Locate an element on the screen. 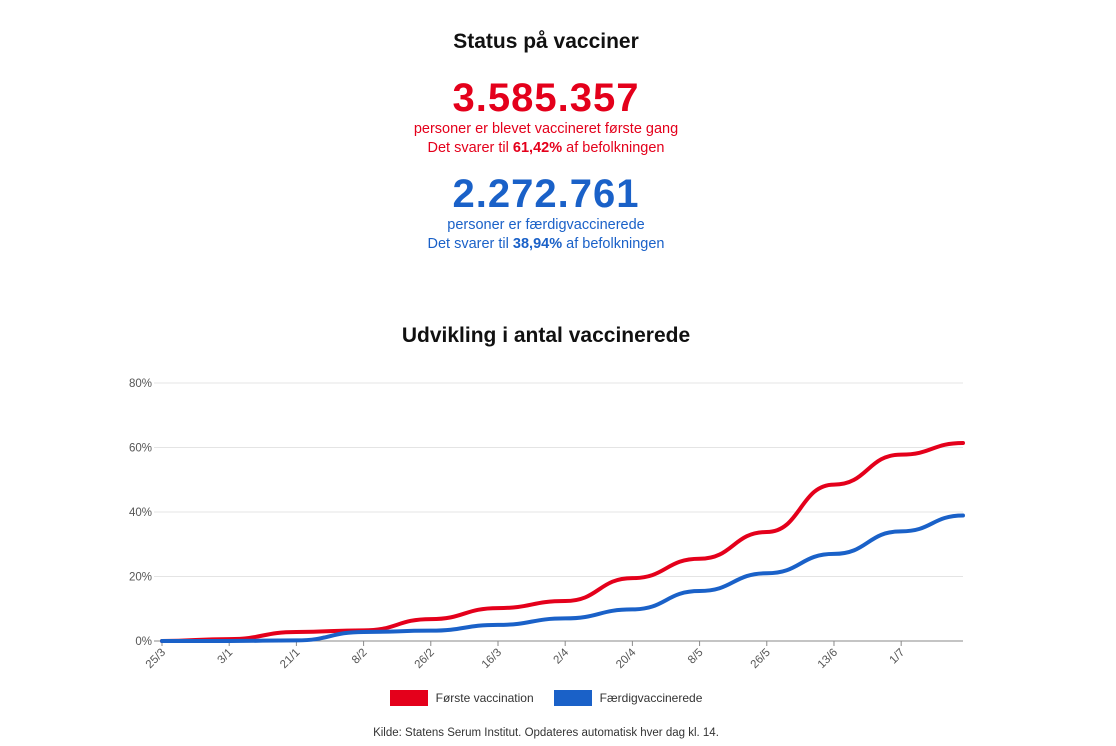 The height and width of the screenshot is (746, 1116). first-share-prefix: Det svarer til is located at coordinates (470, 148).